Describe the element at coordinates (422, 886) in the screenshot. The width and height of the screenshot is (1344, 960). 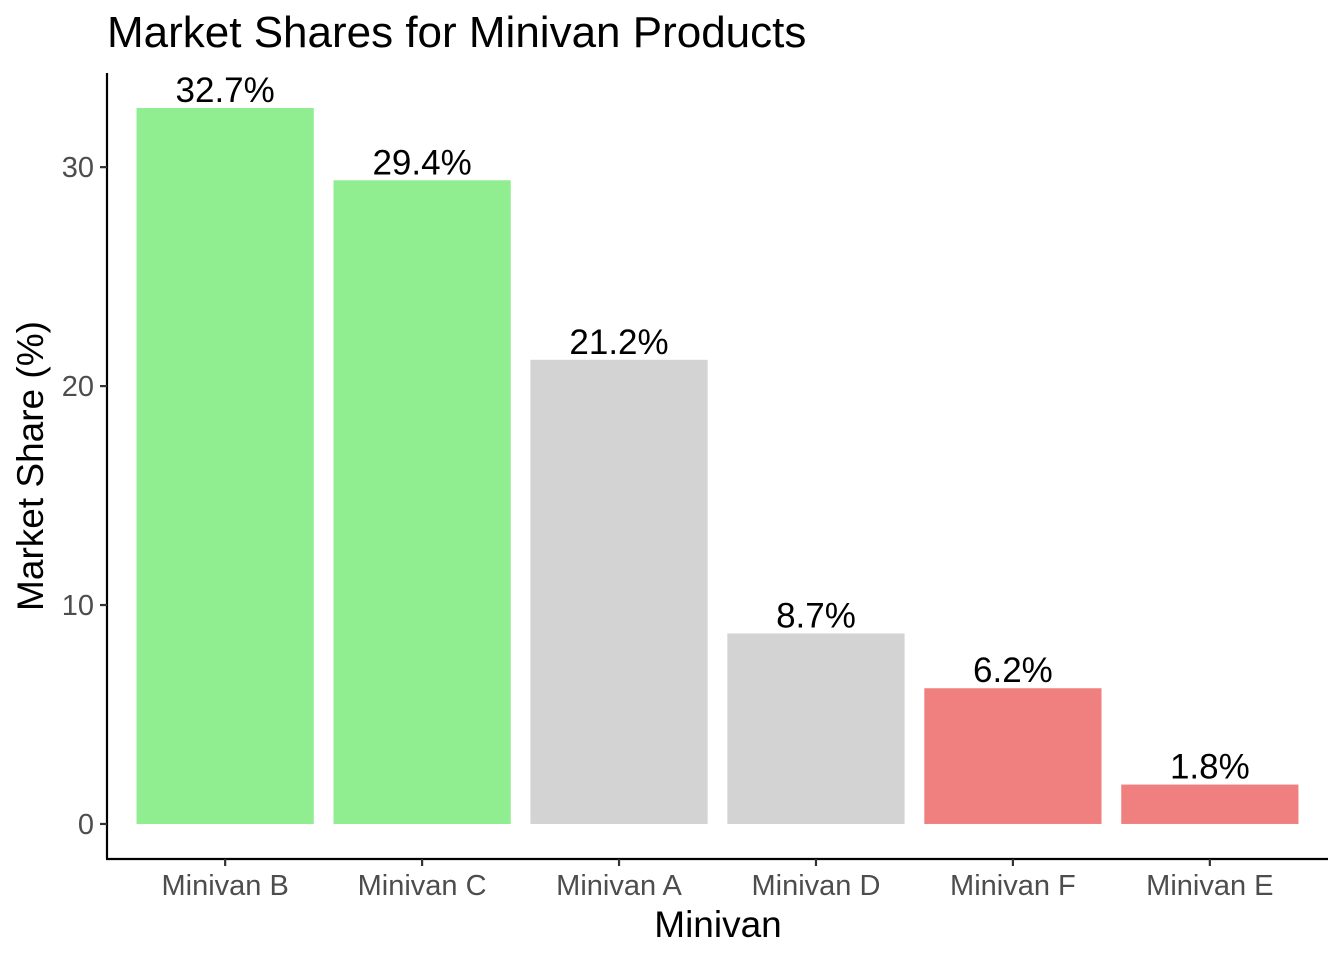
I see `x-tick-label: Minivan C` at that location.